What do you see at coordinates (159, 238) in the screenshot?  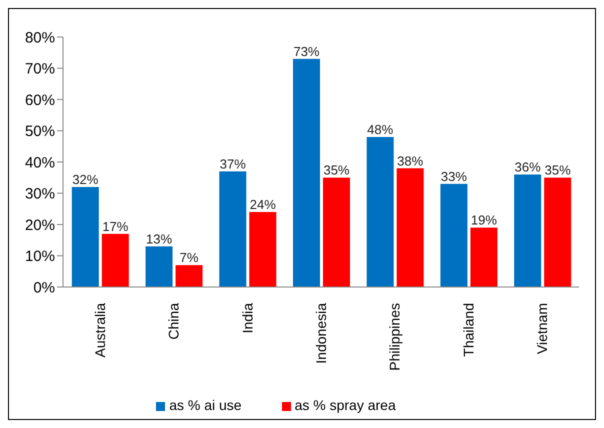 I see `data-label: 13%` at bounding box center [159, 238].